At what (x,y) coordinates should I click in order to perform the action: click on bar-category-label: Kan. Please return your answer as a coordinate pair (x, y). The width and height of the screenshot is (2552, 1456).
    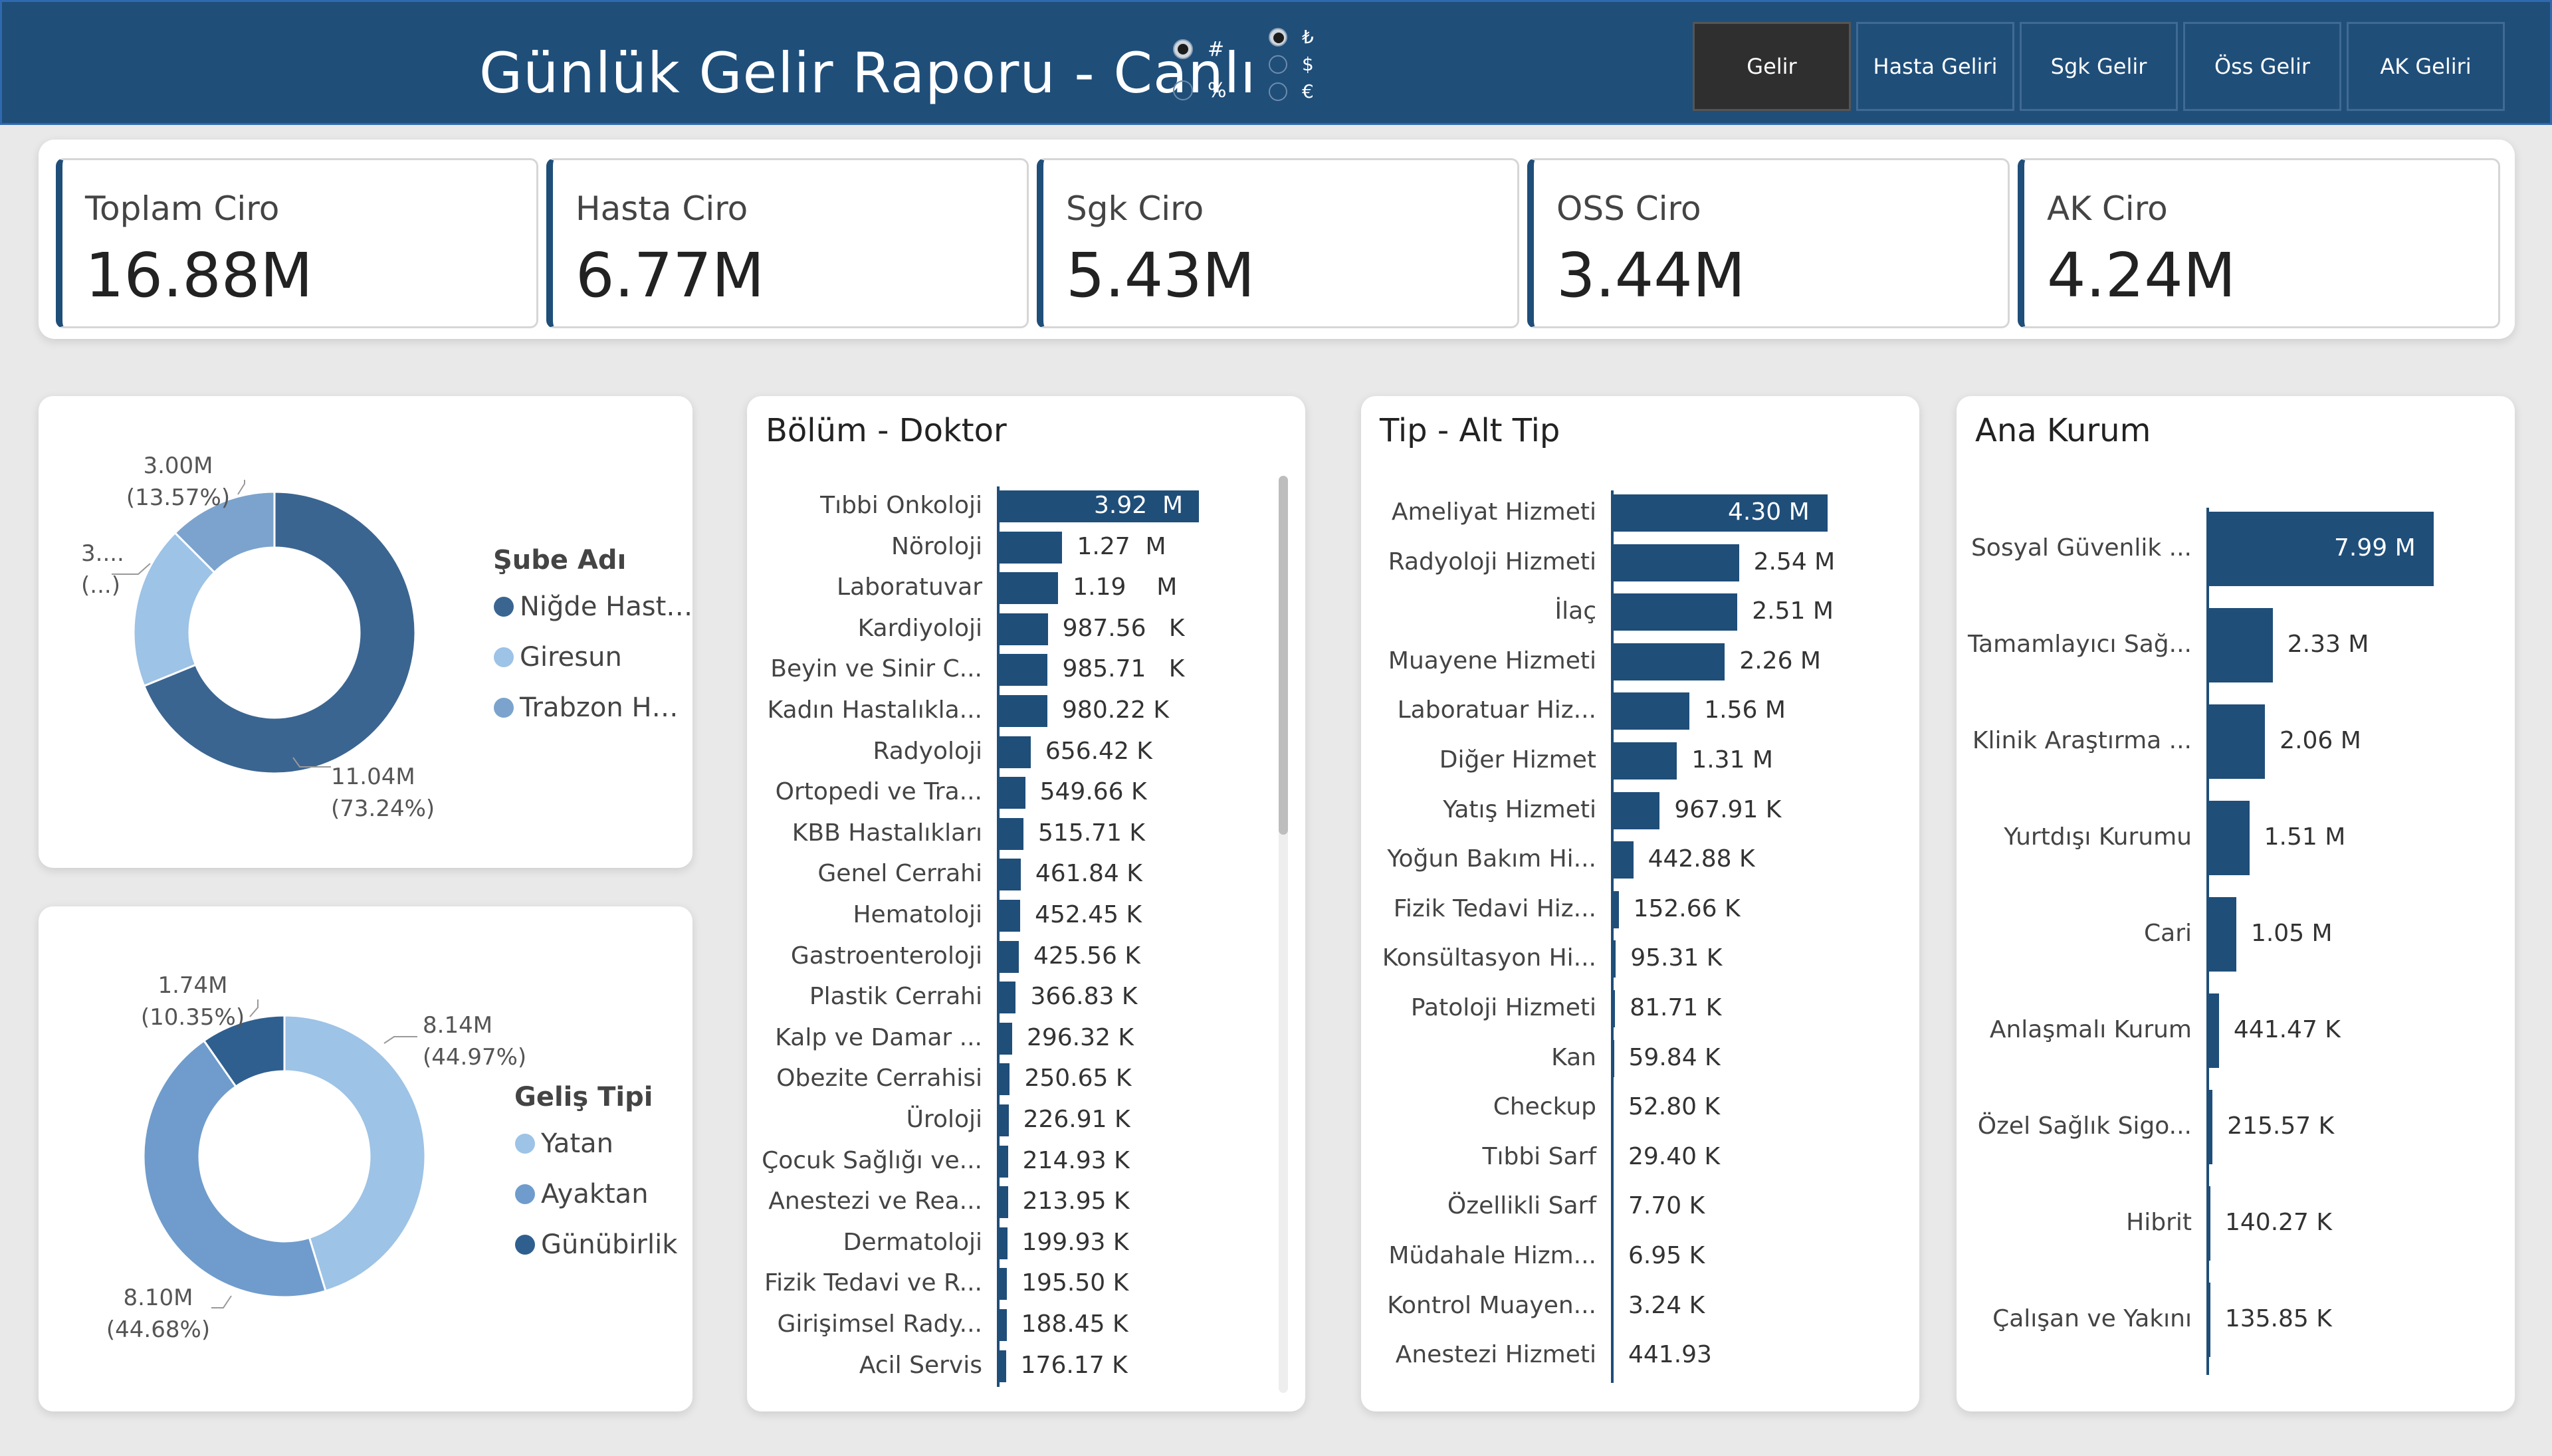
    Looking at the image, I should click on (1573, 1057).